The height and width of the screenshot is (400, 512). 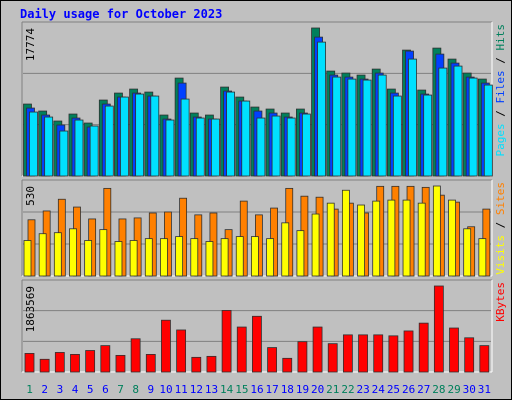 What do you see at coordinates (317, 389) in the screenshot?
I see `x-tick-label: 20` at bounding box center [317, 389].